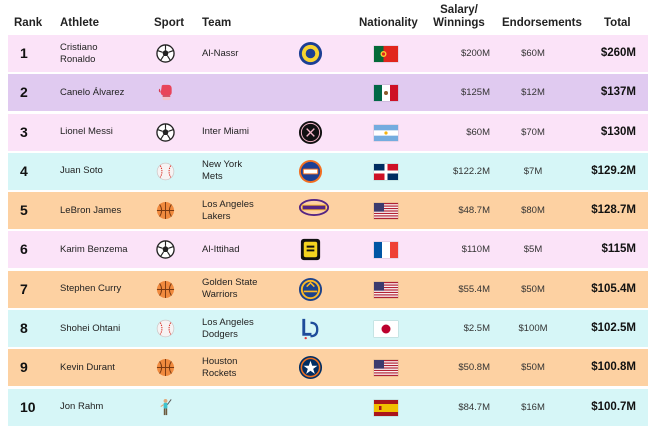 This screenshot has width=658, height=428. Describe the element at coordinates (476, 329) in the screenshot. I see `salary-value: $2.5M` at that location.